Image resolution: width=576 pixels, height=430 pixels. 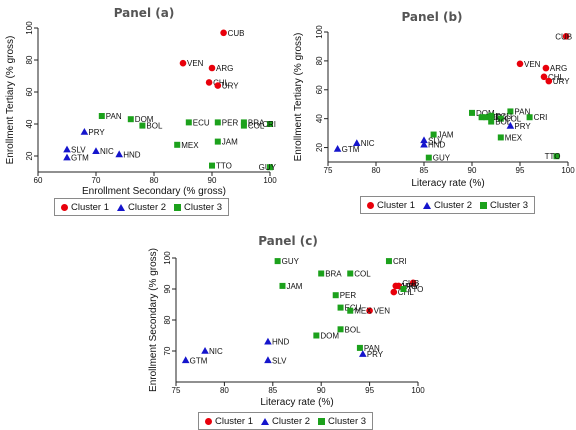 What do you see at coordinates (369, 390) in the screenshot?
I see `x-tick-label: 95` at bounding box center [369, 390].